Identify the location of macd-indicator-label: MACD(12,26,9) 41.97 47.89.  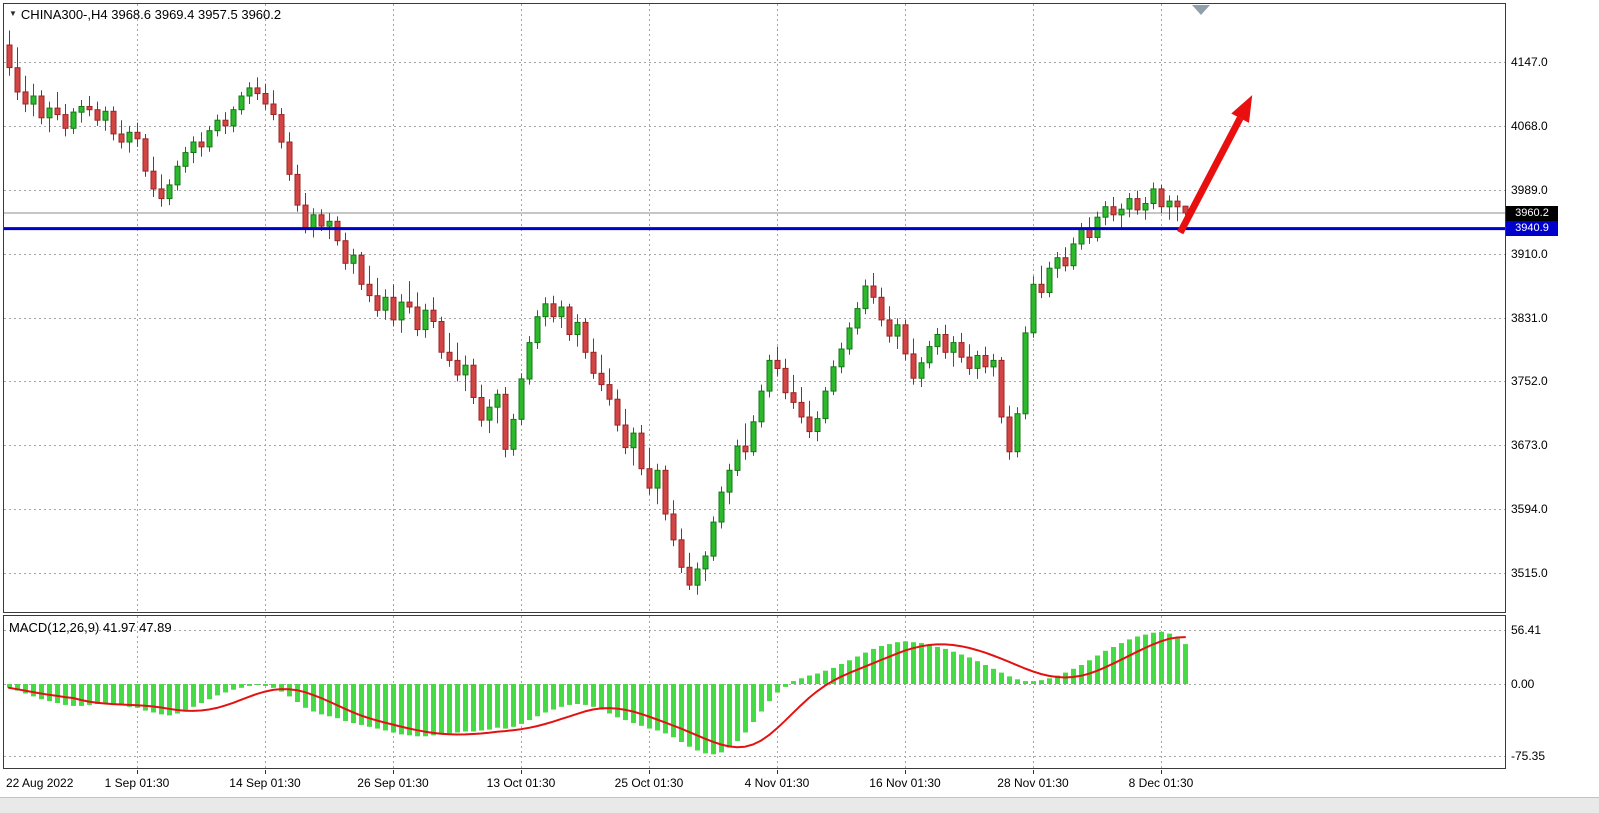
(90, 627).